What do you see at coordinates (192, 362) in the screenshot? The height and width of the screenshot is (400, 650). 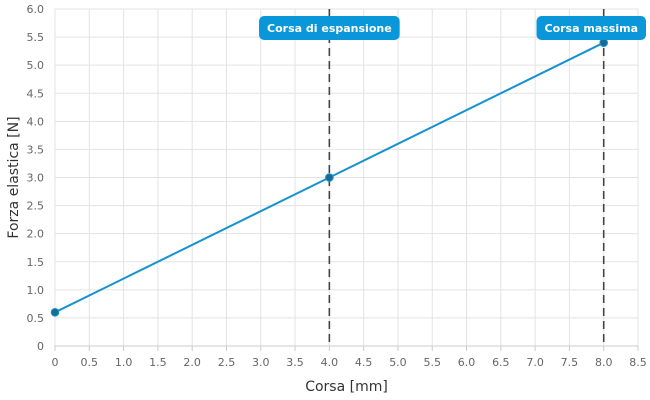 I see `x-tick-label: 2.0` at bounding box center [192, 362].